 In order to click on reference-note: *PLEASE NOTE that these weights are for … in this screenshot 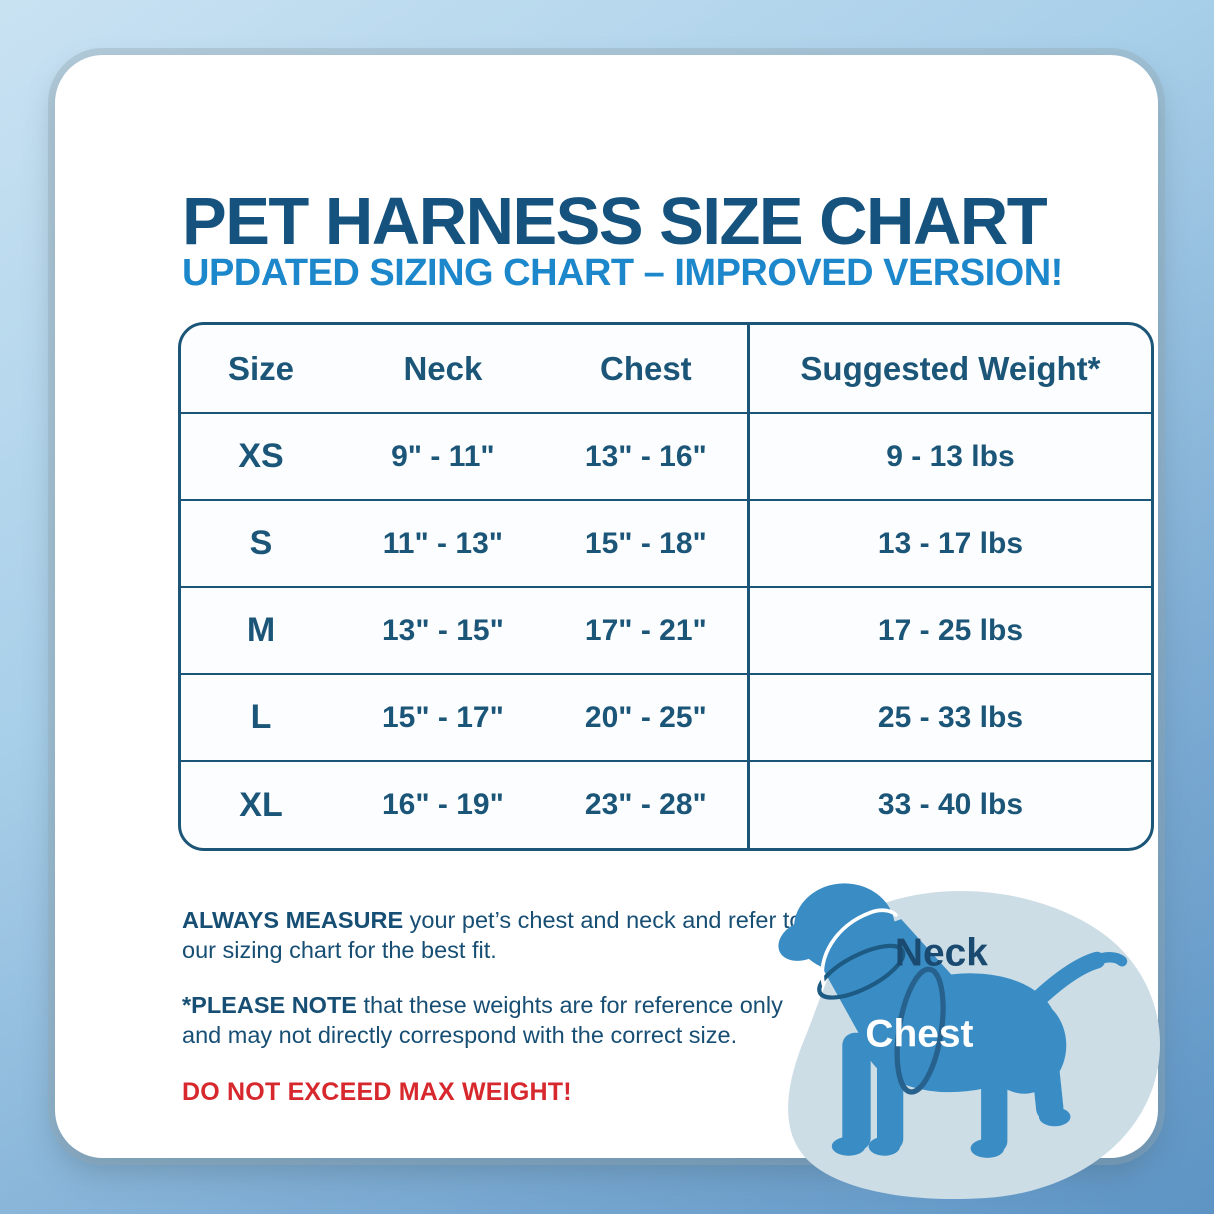, I will do `click(502, 1021)`.